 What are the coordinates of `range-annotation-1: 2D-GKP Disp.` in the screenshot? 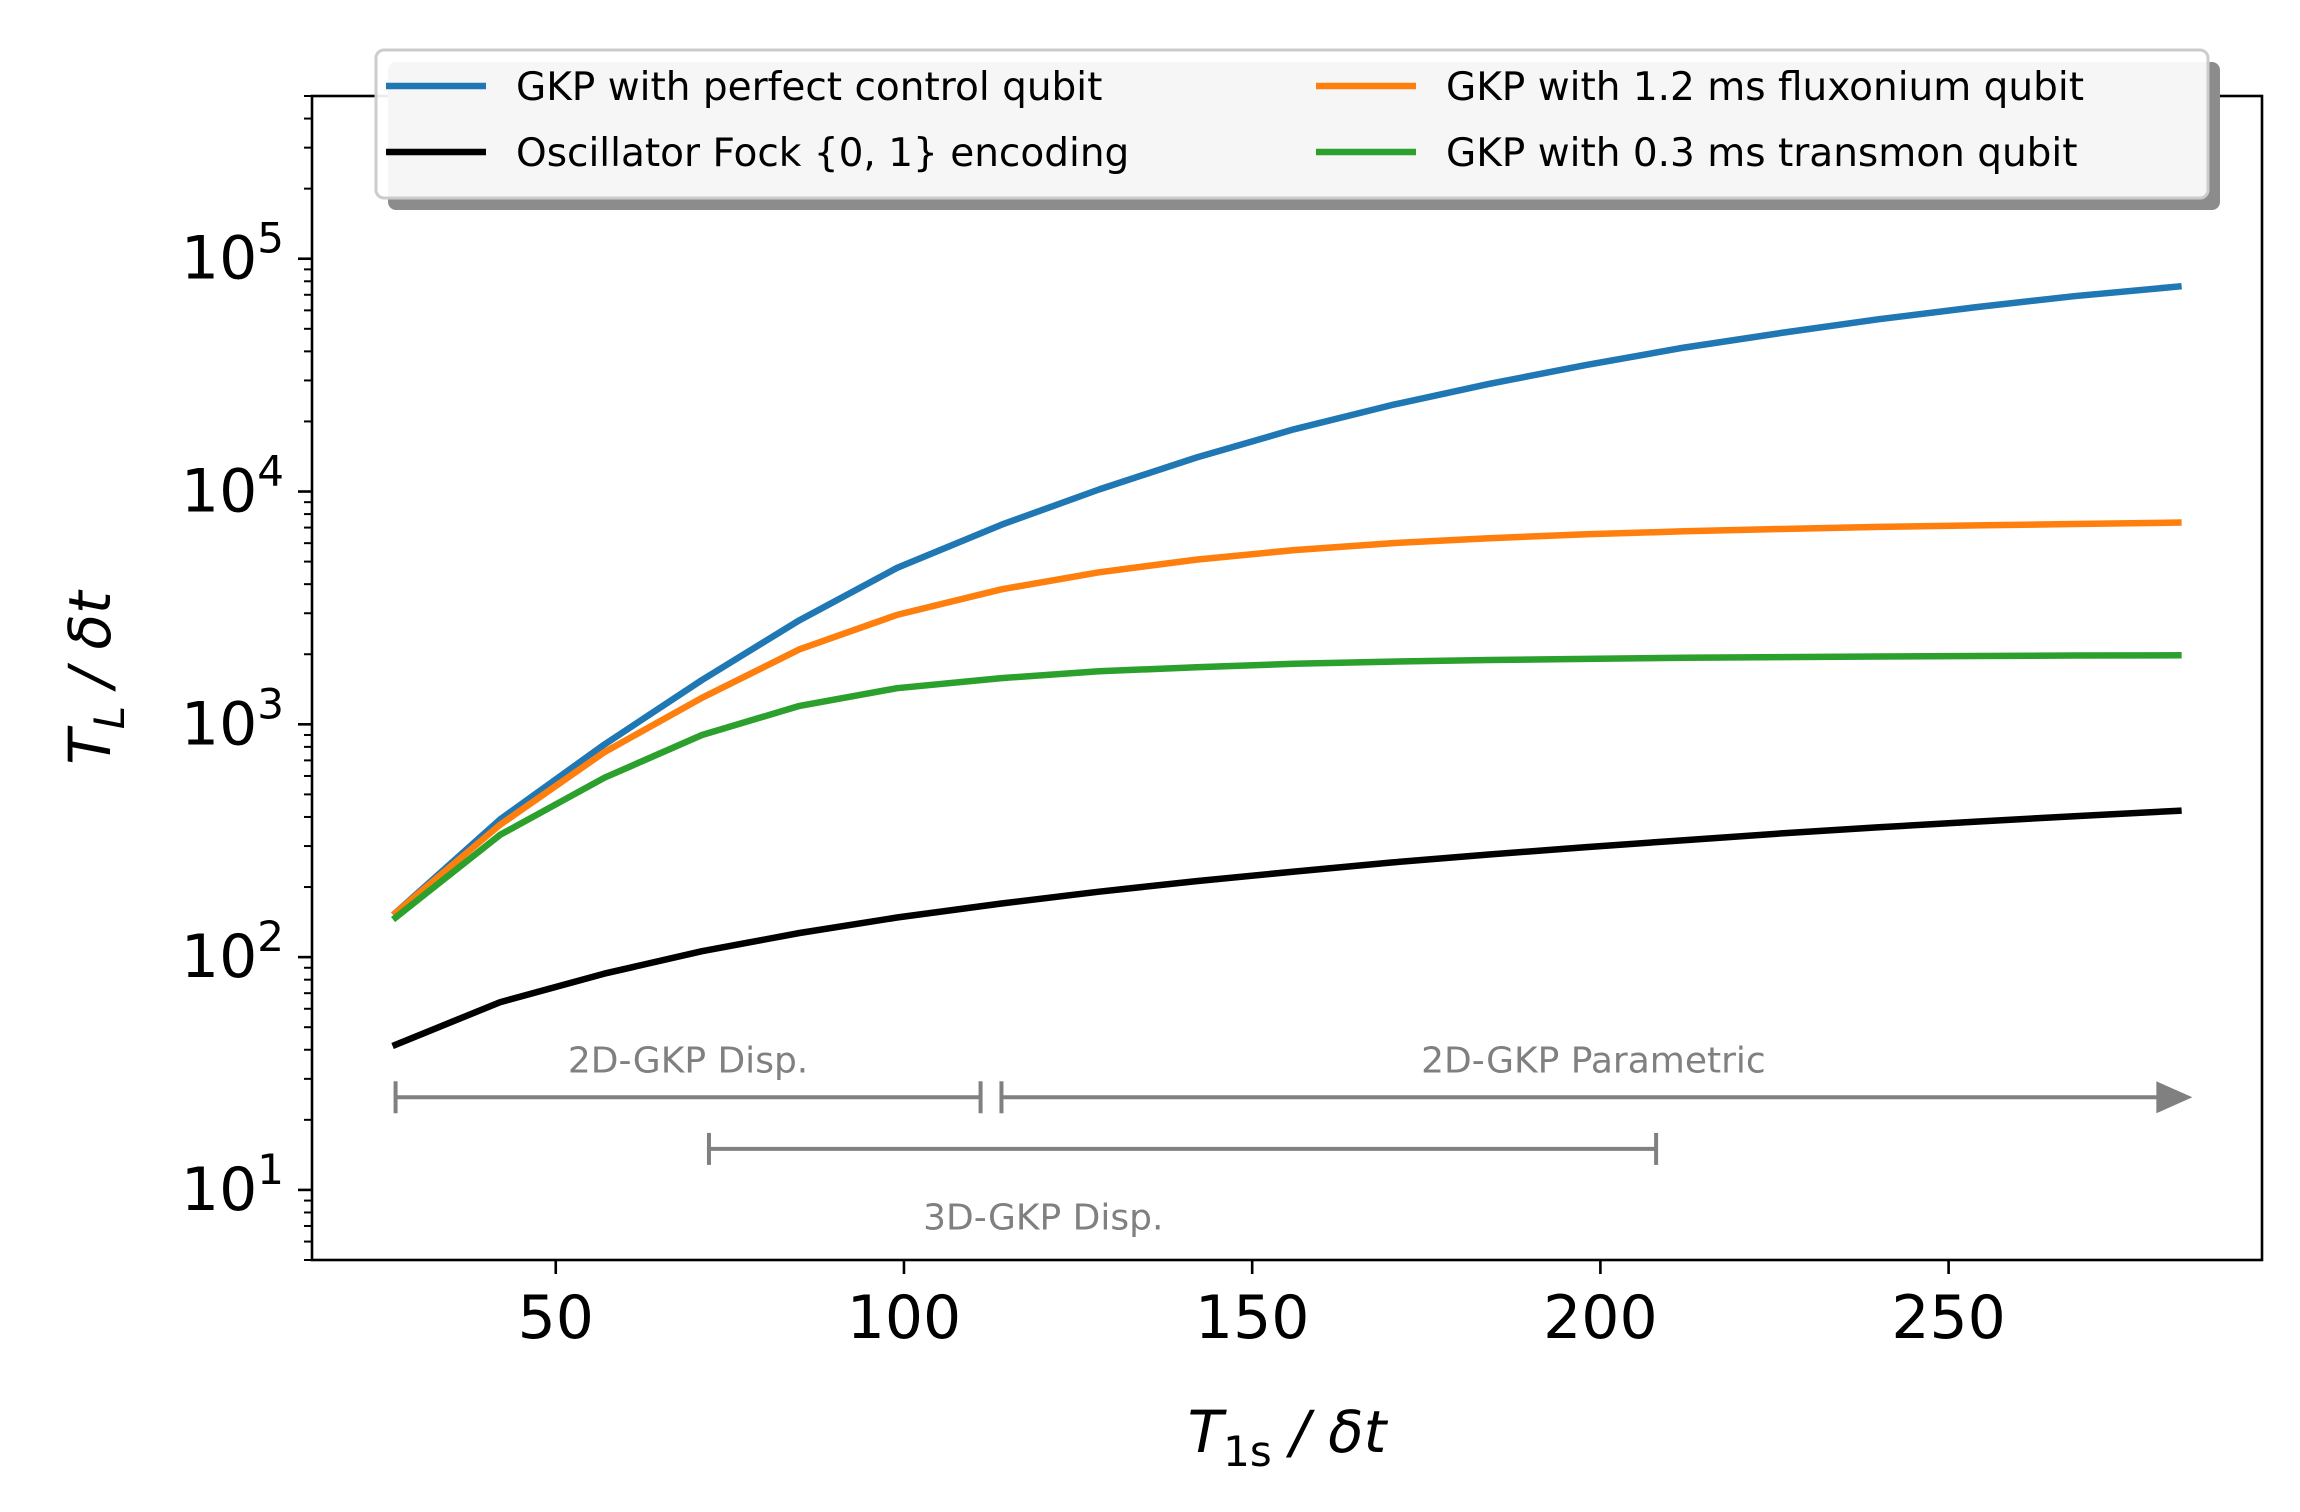 It's located at (688, 1077).